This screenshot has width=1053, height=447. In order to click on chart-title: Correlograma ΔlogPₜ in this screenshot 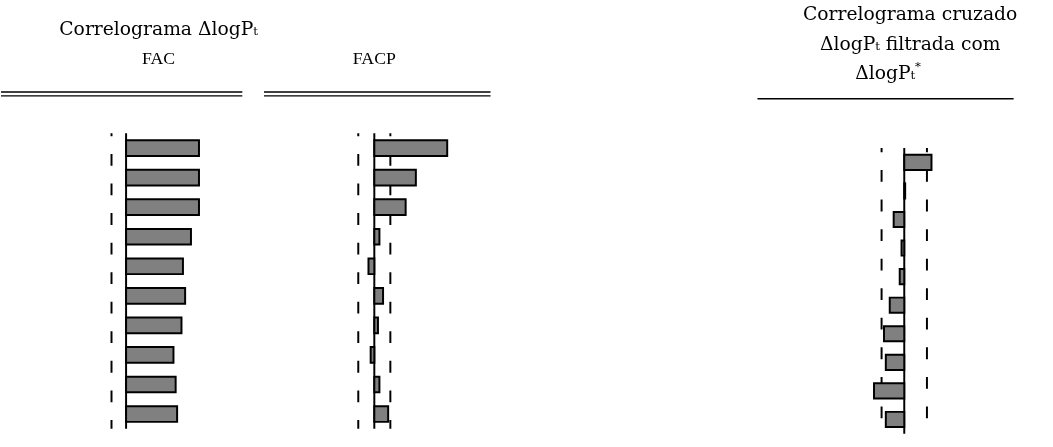, I will do `click(159, 28)`.